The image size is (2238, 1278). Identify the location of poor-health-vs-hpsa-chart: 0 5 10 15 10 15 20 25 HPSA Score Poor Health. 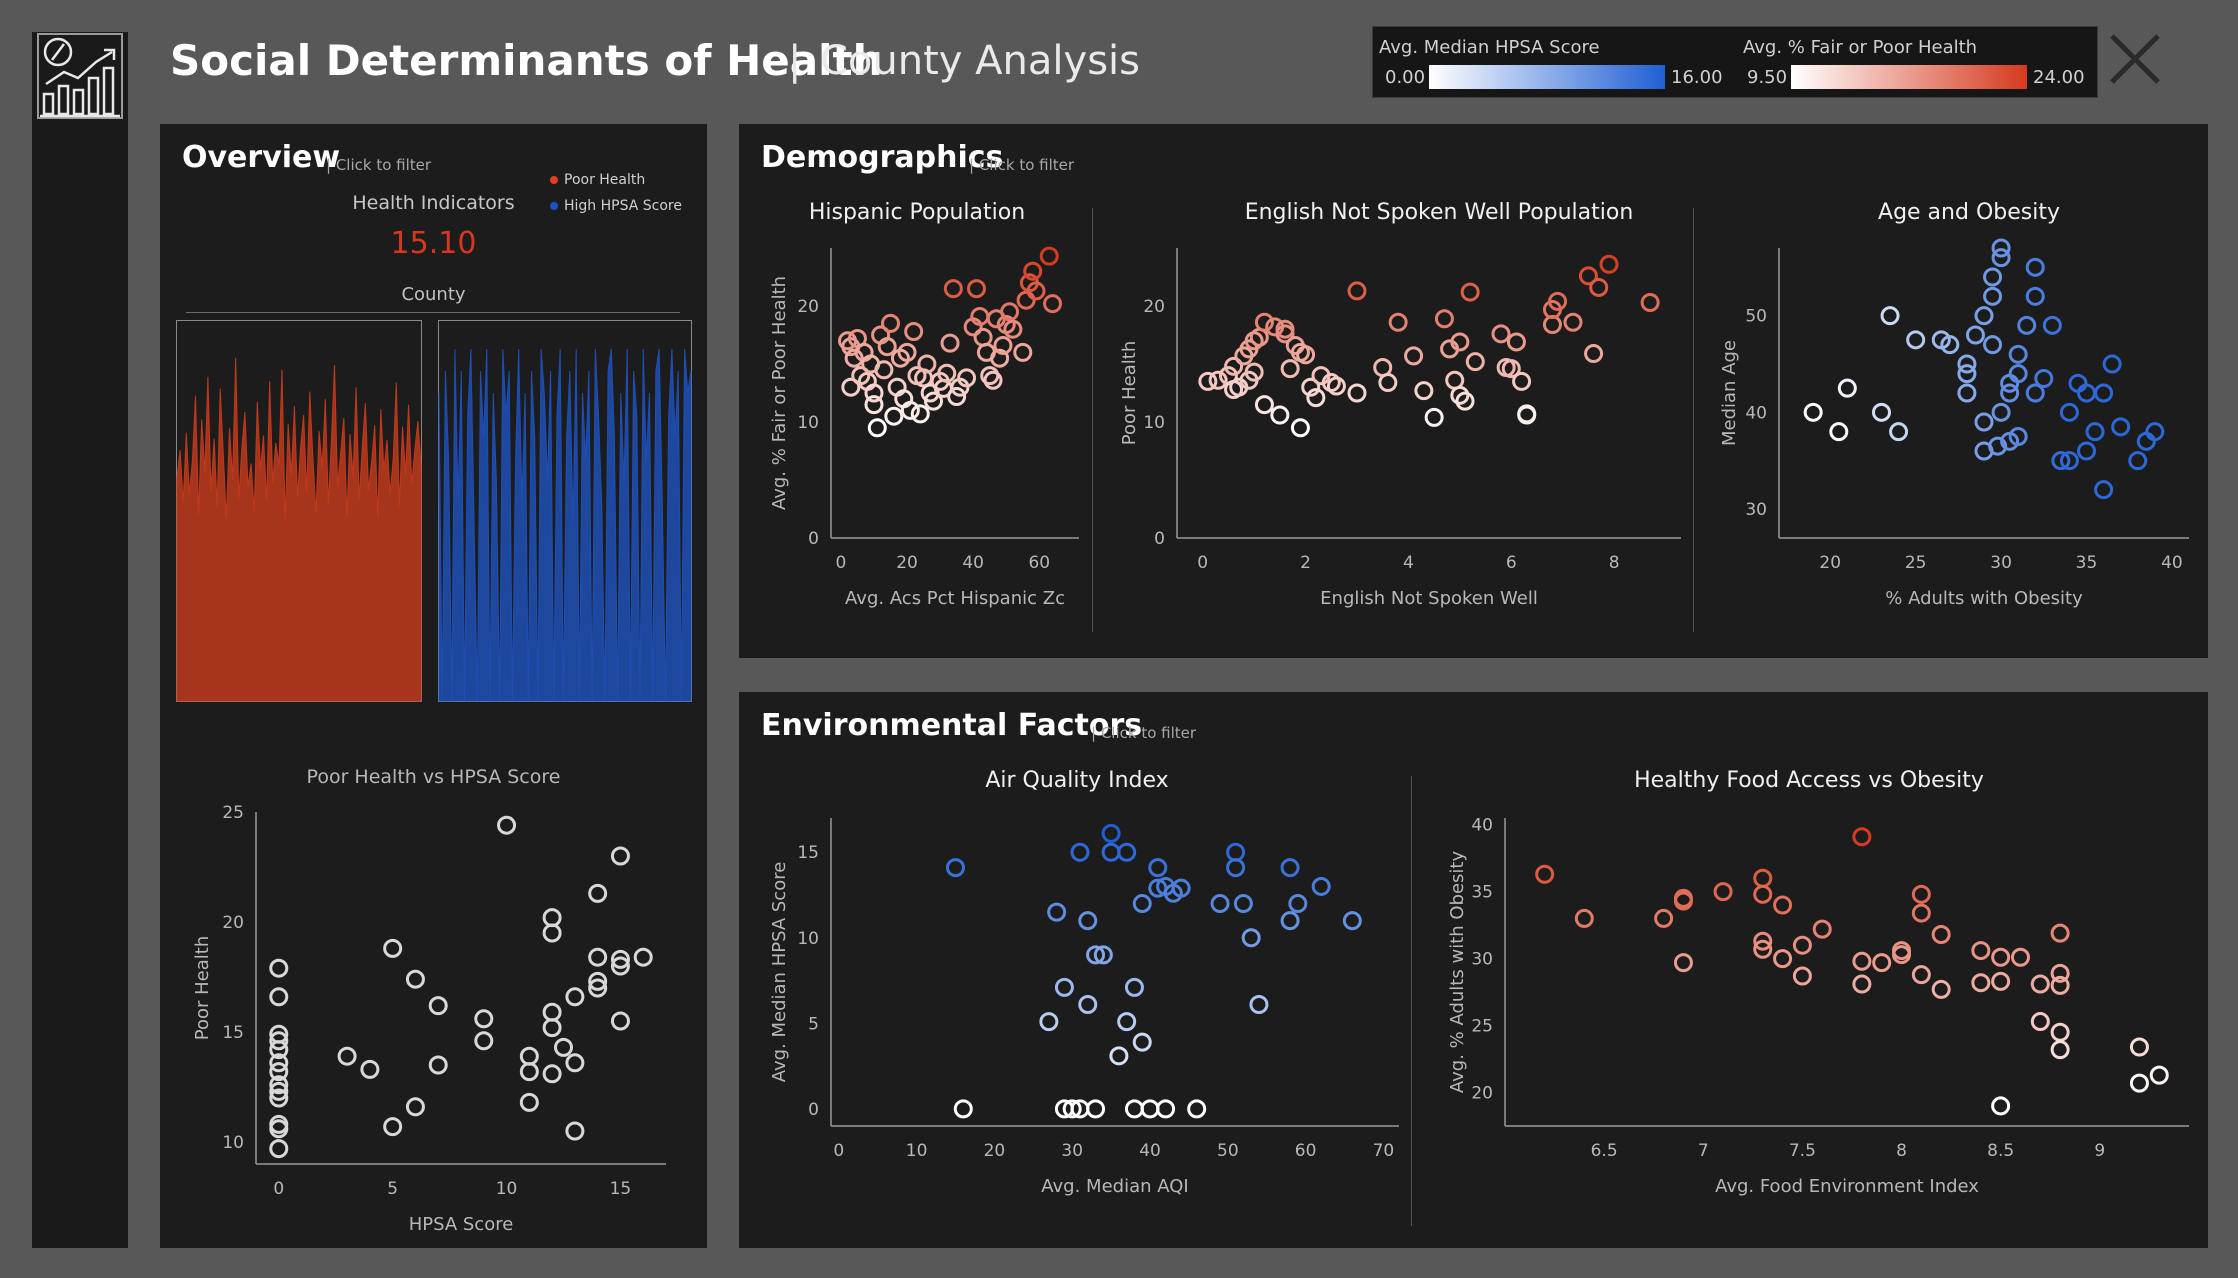
(431, 1012).